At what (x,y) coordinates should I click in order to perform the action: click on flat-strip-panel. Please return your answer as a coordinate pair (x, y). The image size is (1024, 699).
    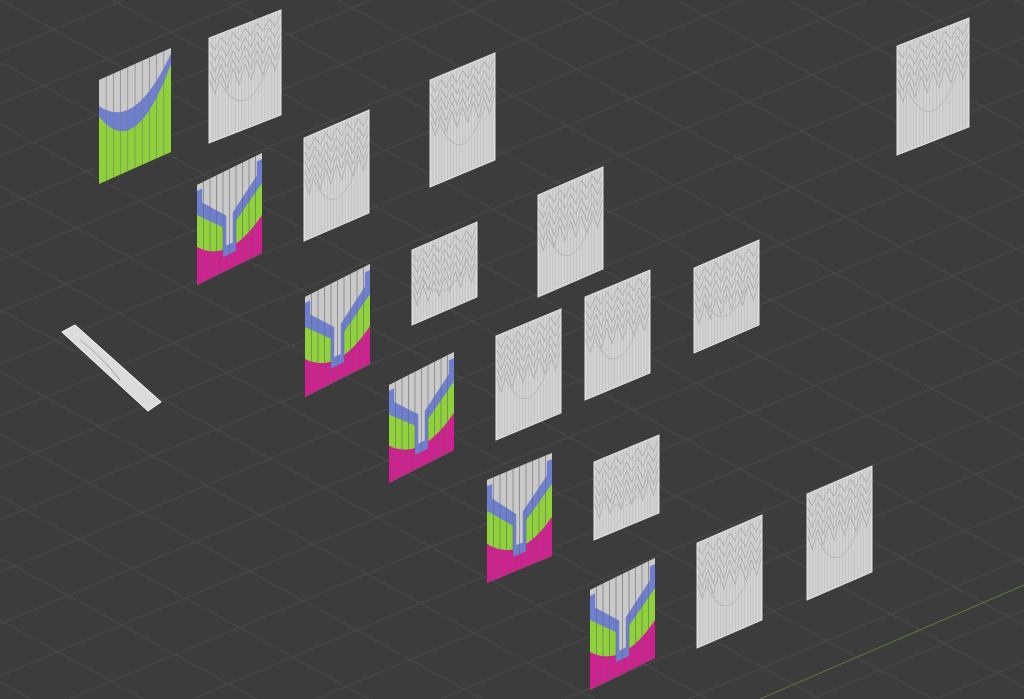
    Looking at the image, I should click on (111, 368).